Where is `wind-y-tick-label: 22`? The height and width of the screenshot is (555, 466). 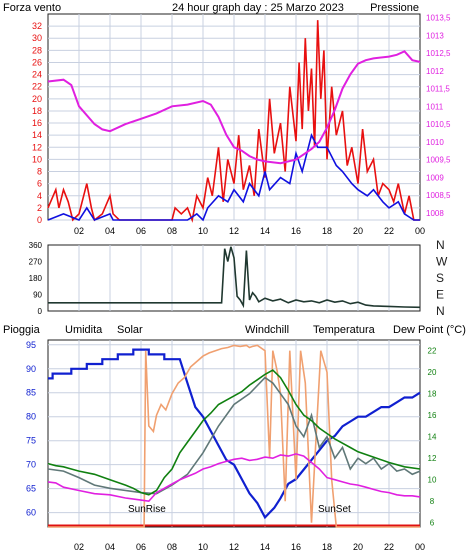
wind-y-tick-label: 22 is located at coordinates (37, 87).